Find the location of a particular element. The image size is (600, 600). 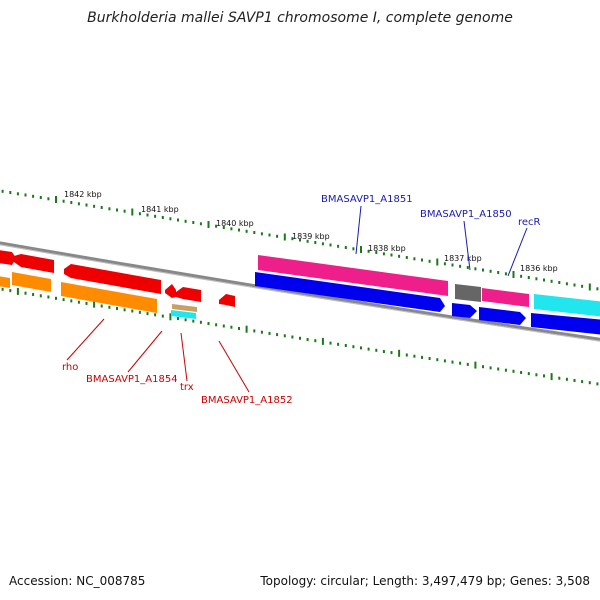

leader-line-a1850 is located at coordinates (467, 245).